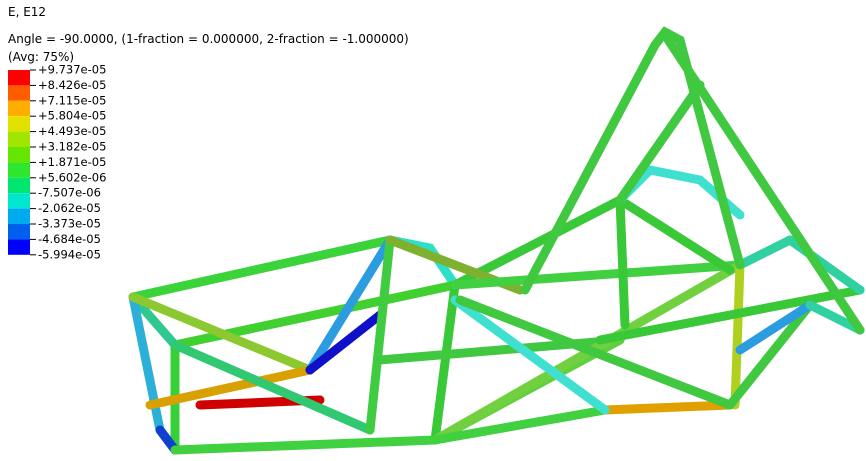 The height and width of the screenshot is (461, 866). What do you see at coordinates (69, 224) in the screenshot?
I see `legend-label: -3.373e-05` at bounding box center [69, 224].